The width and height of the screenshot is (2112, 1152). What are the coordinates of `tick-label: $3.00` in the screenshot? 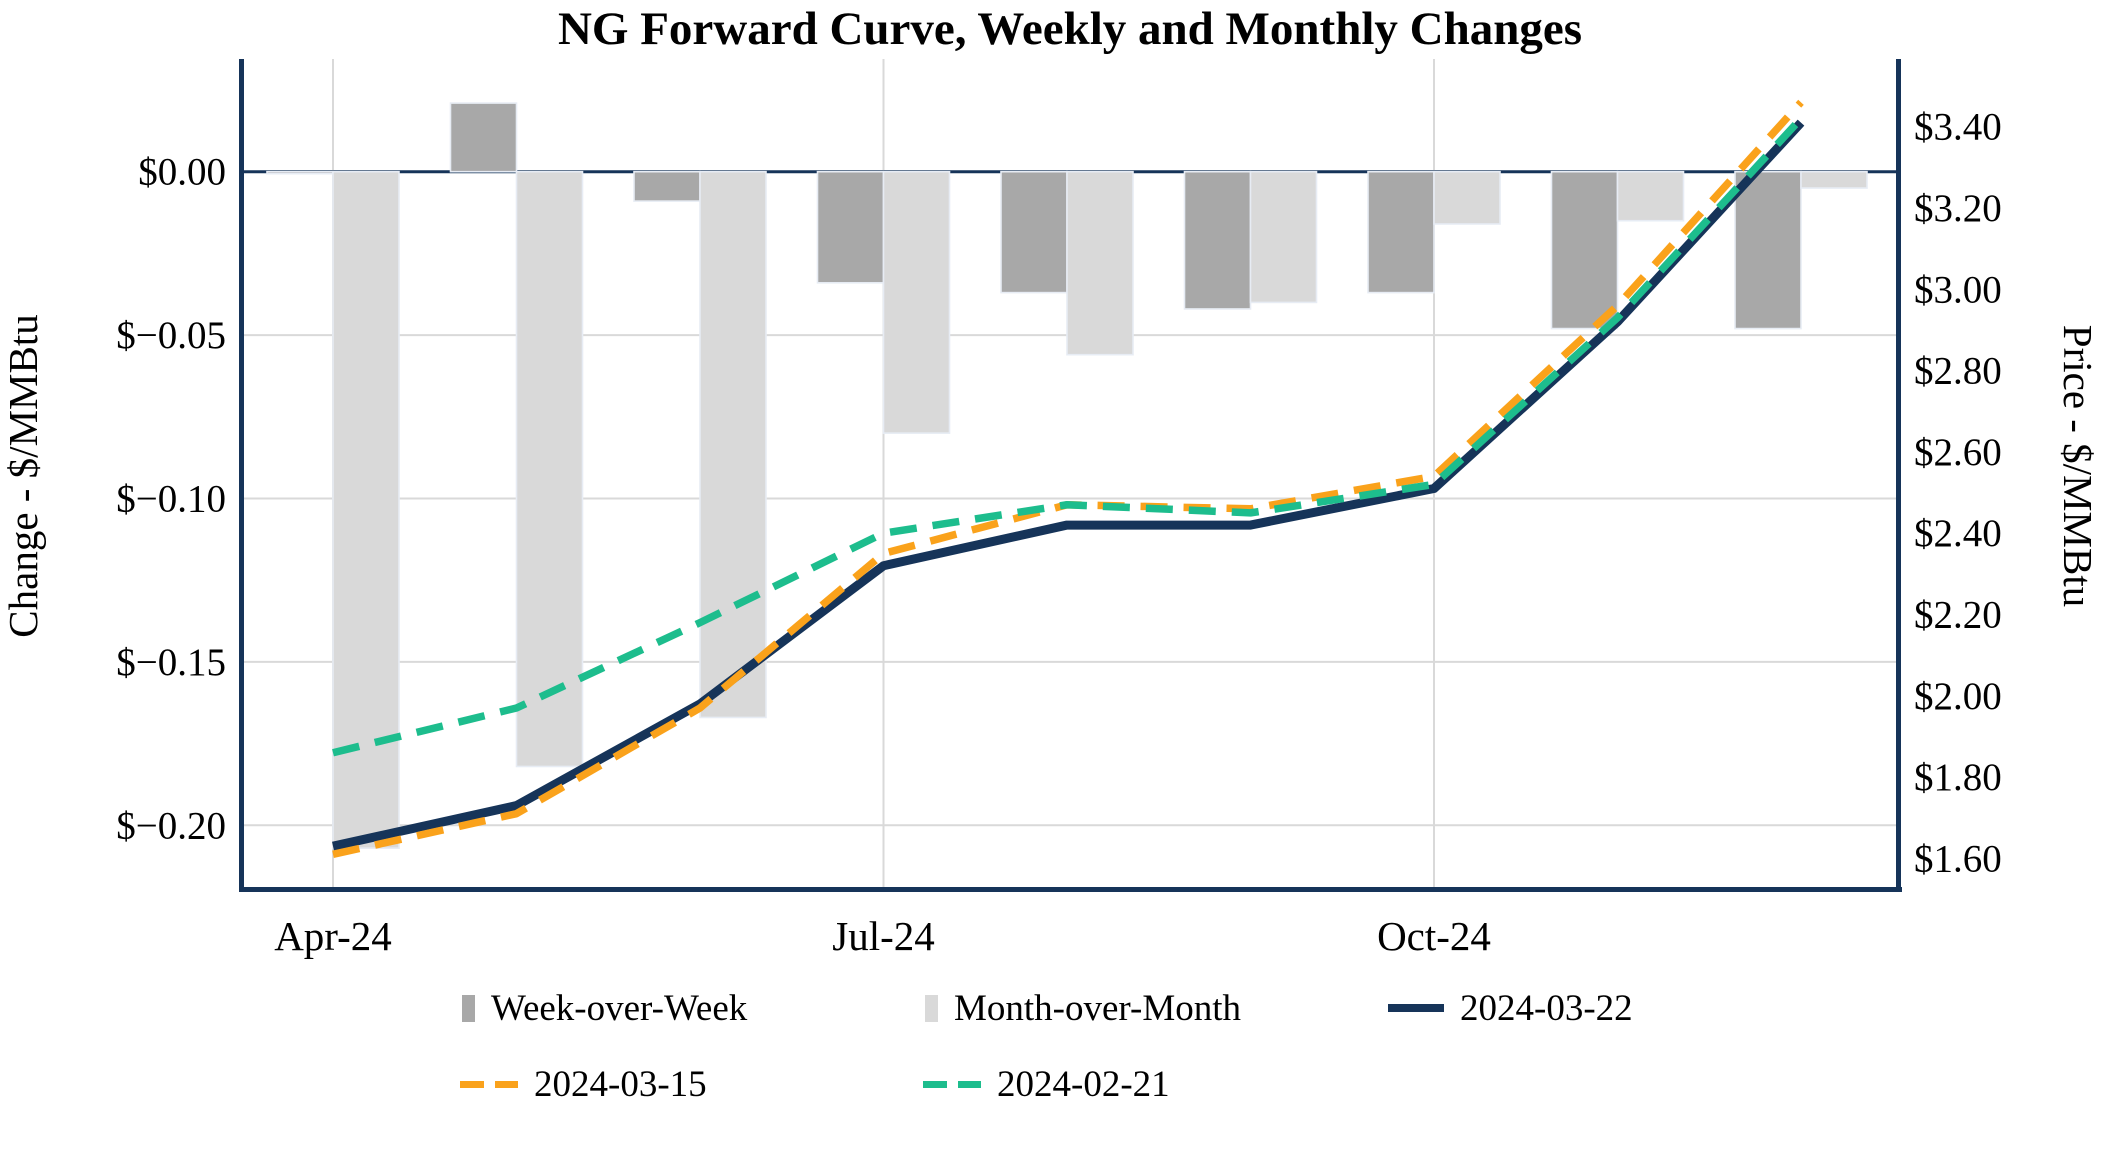 It's located at (1958, 289).